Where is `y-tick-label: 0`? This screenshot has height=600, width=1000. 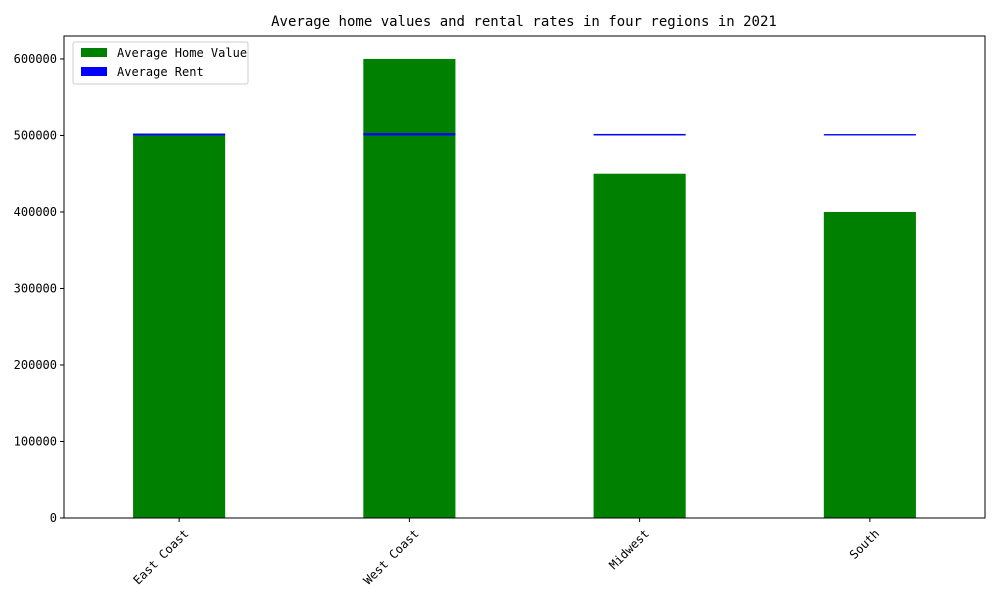
y-tick-label: 0 is located at coordinates (53, 518).